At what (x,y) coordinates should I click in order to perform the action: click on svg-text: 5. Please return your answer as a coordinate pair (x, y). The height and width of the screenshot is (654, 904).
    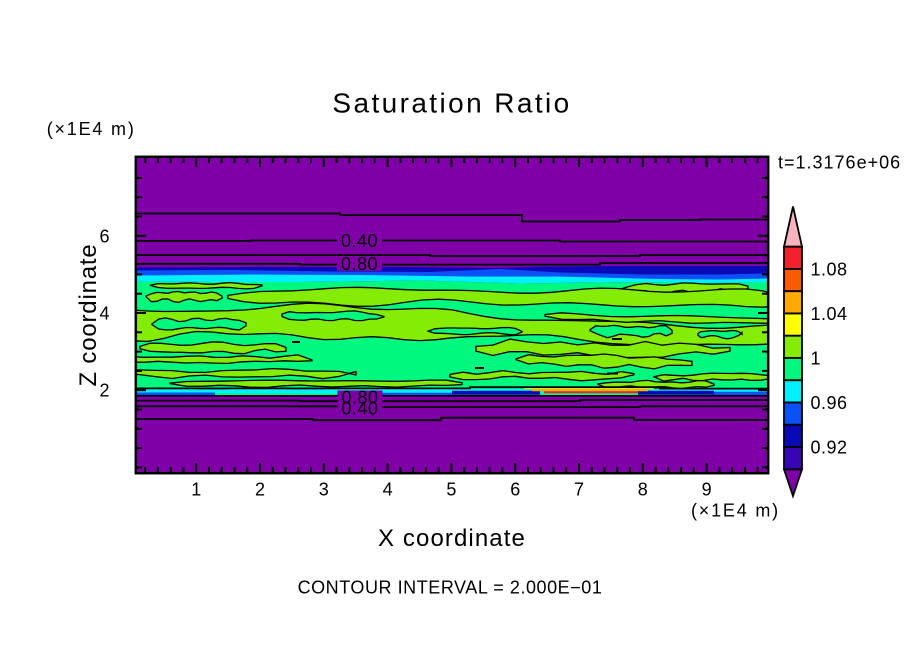
    Looking at the image, I should click on (451, 489).